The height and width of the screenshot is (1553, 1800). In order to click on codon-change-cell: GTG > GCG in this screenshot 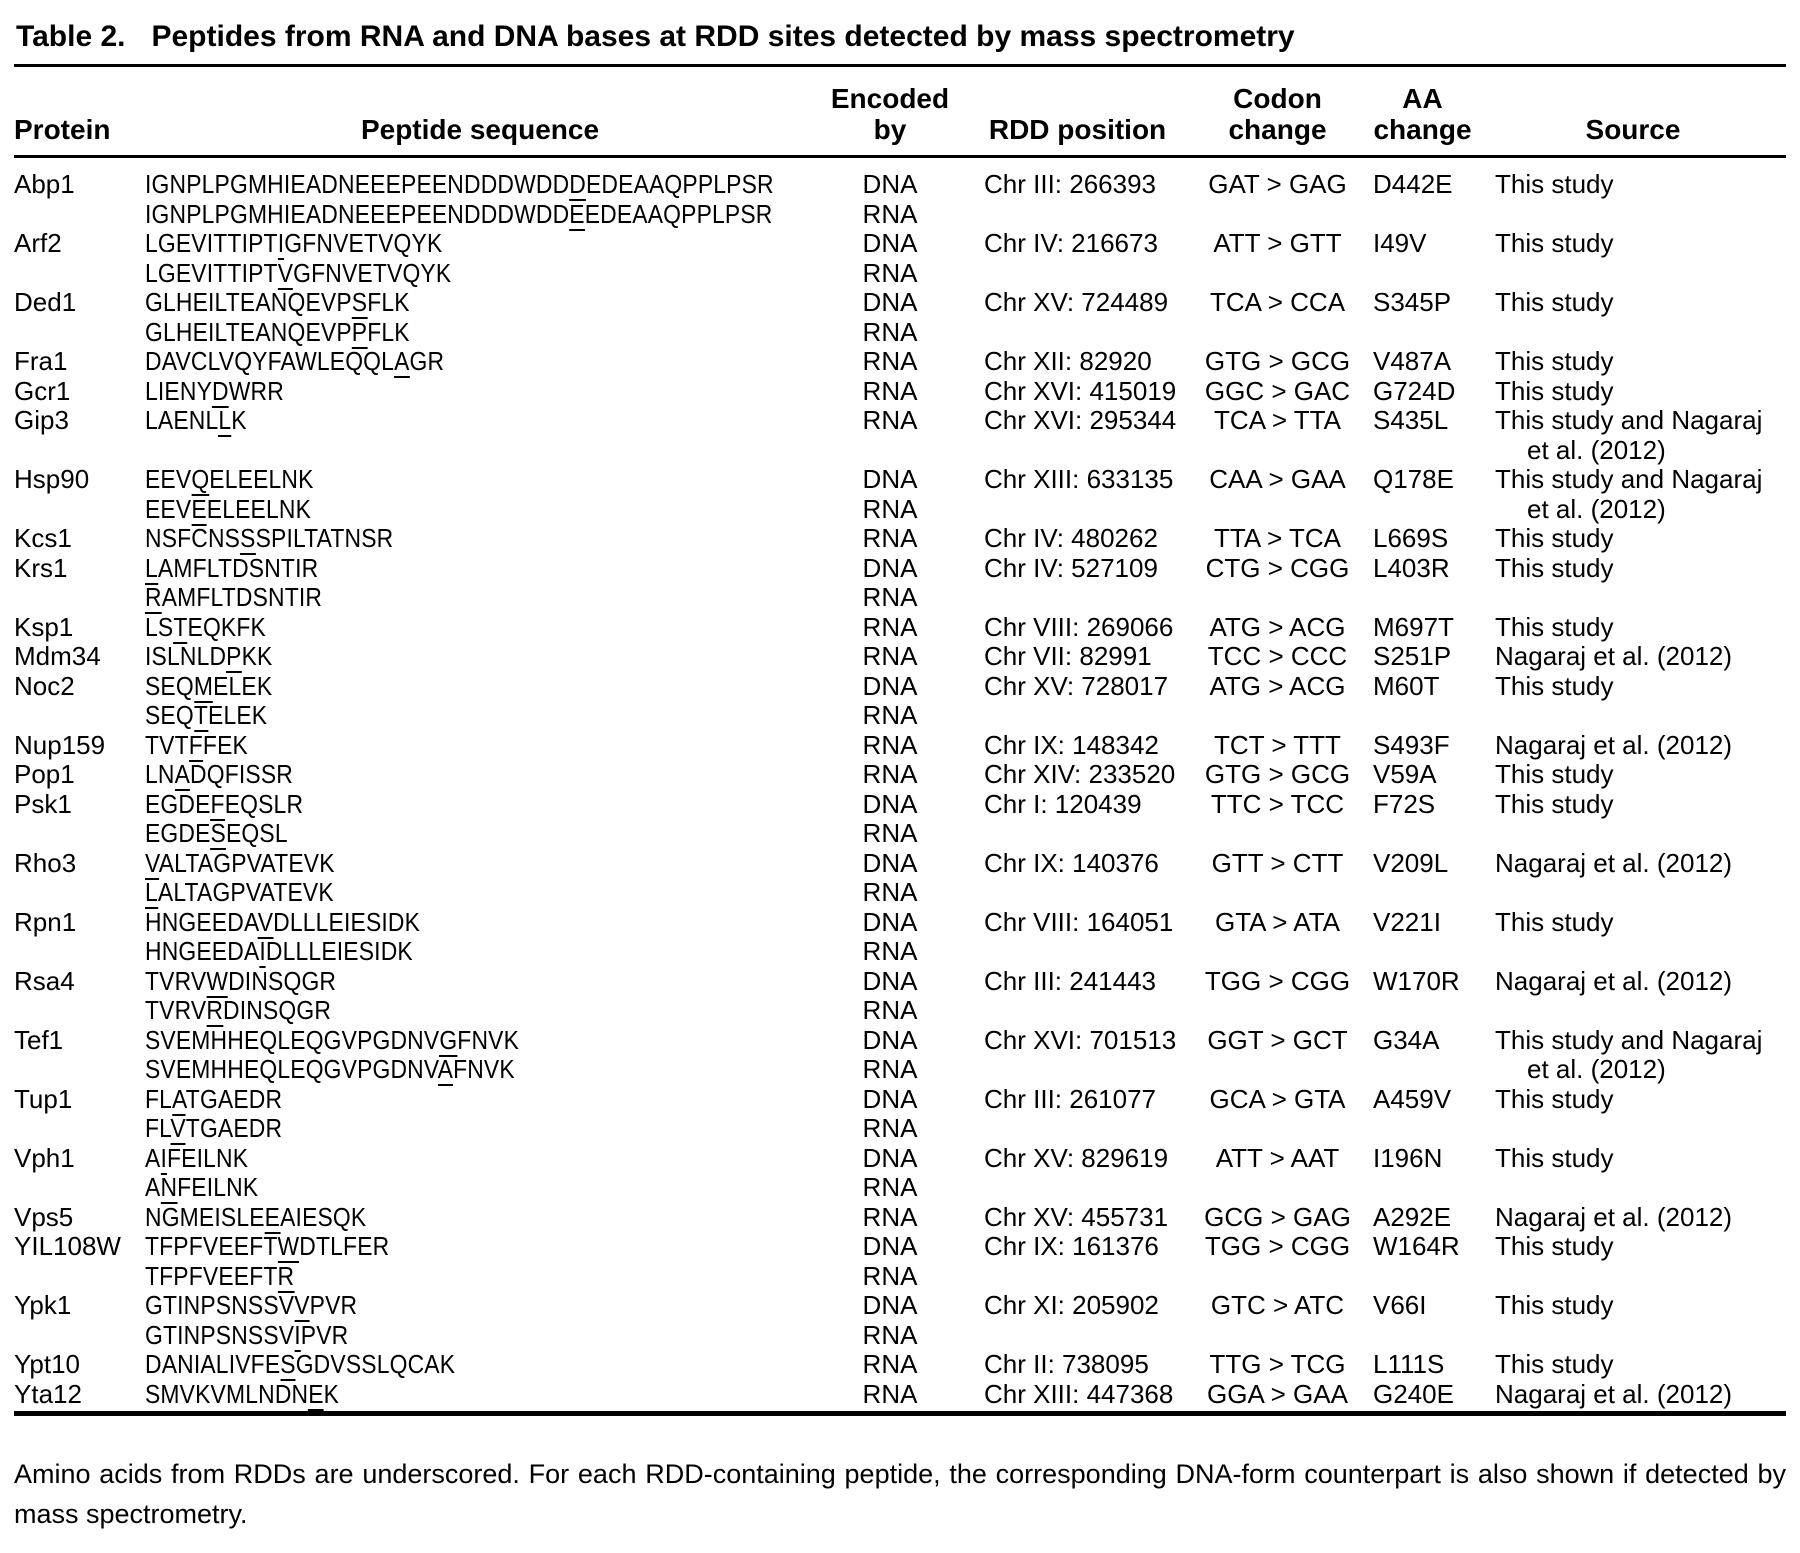, I will do `click(1277, 774)`.